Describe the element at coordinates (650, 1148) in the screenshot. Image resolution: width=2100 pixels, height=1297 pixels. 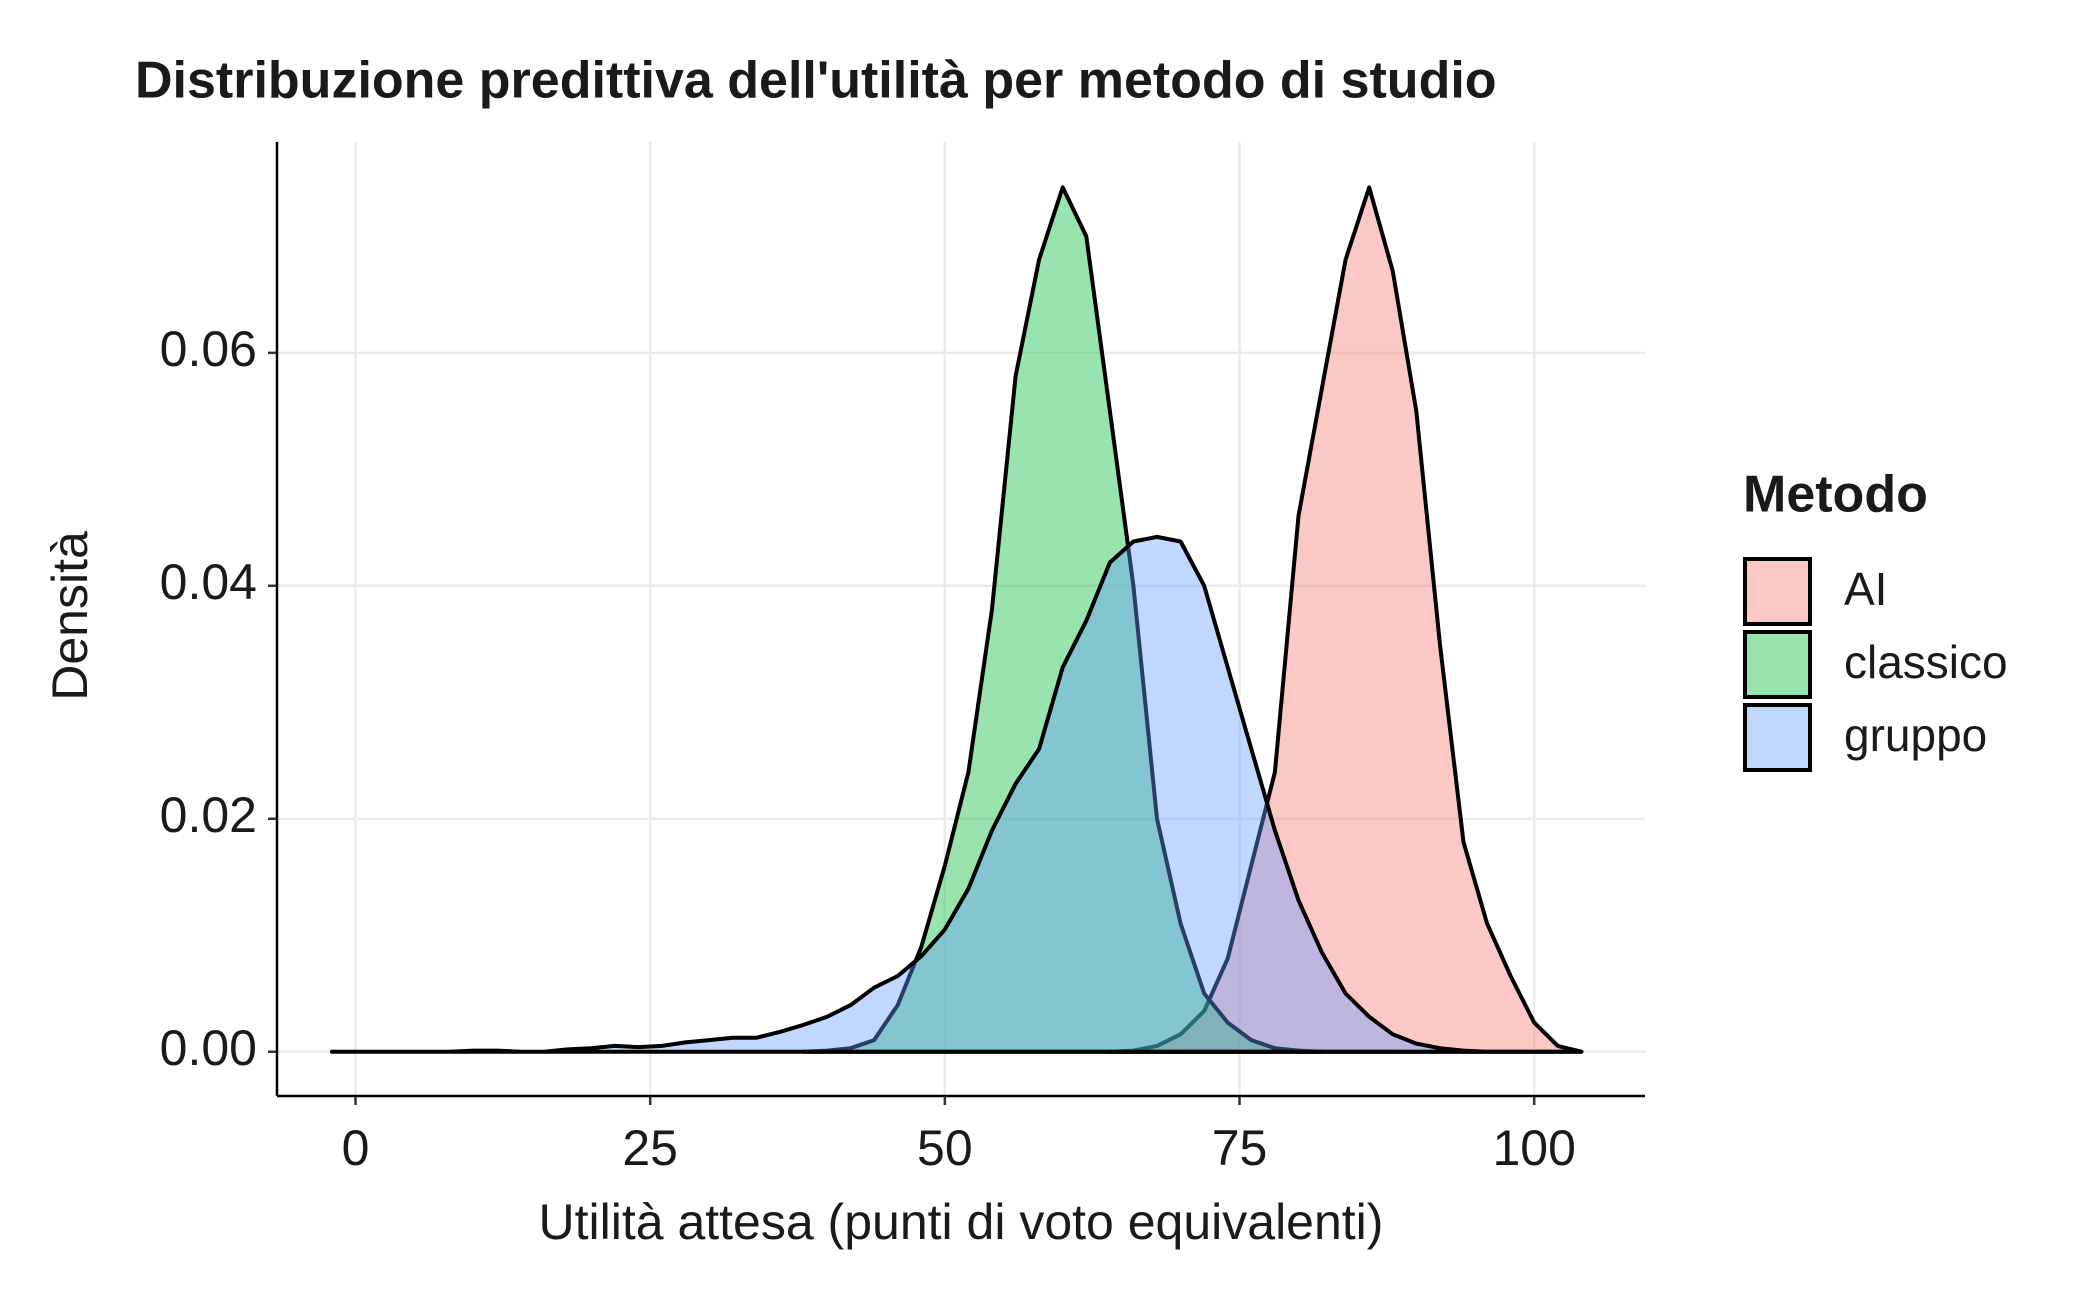
I see `x-tick-label: 25` at that location.